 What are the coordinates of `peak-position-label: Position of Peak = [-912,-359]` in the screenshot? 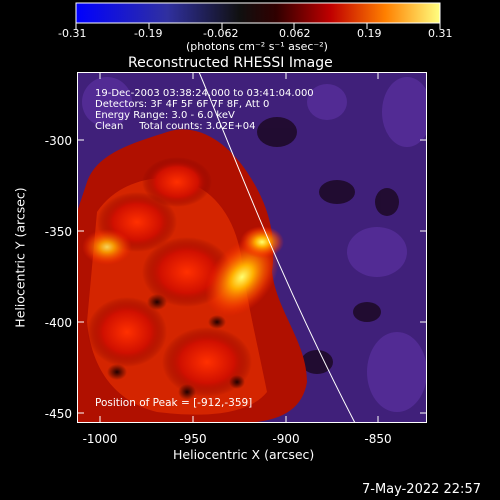 It's located at (174, 403).